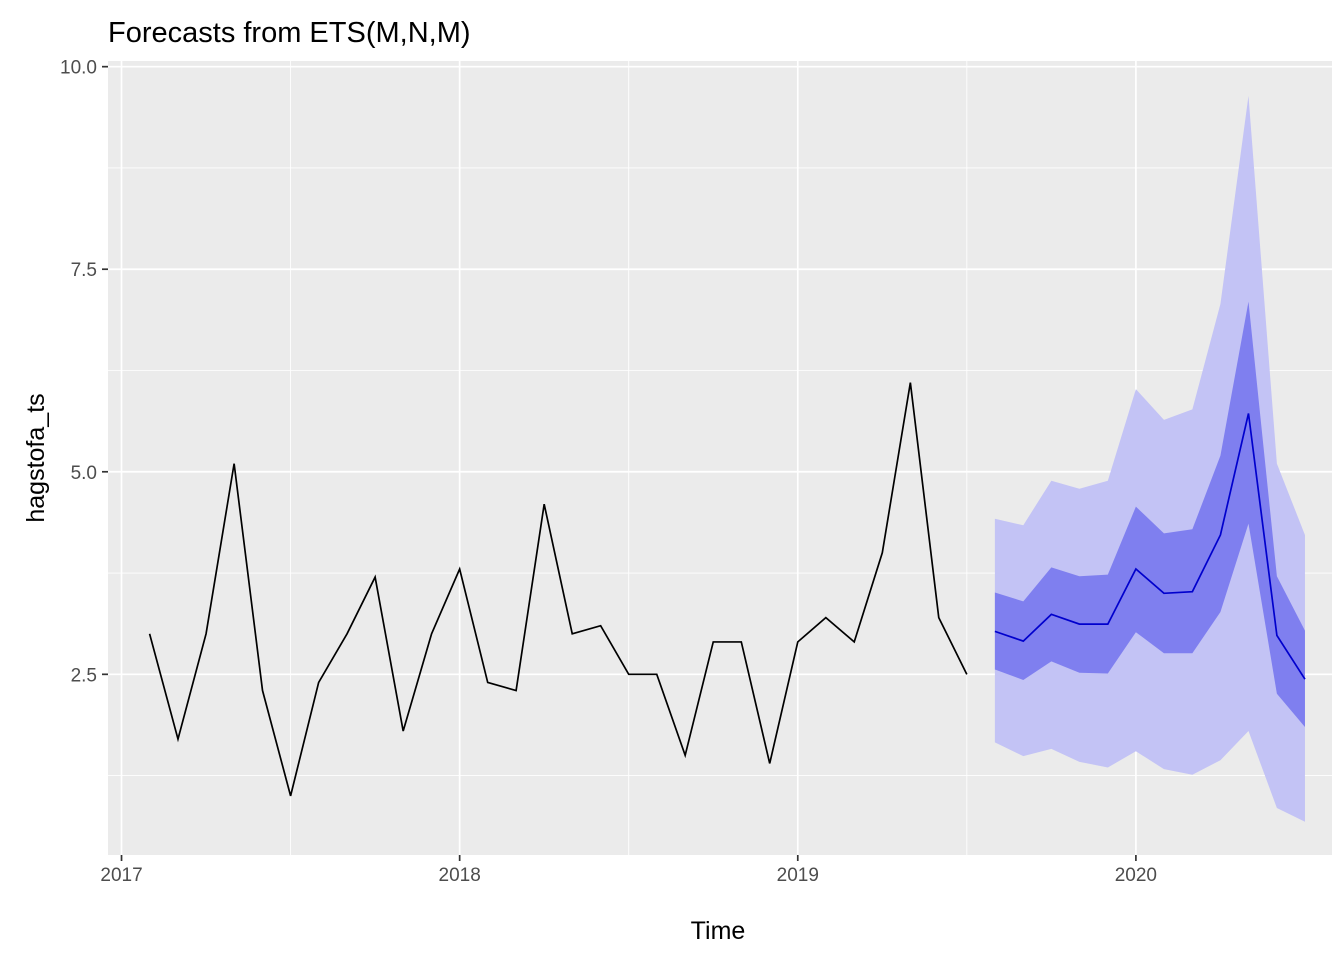 Image resolution: width=1344 pixels, height=960 pixels. Describe the element at coordinates (84, 372) in the screenshot. I see `y-axis: 2.5 5.0 7.5 10.0` at that location.